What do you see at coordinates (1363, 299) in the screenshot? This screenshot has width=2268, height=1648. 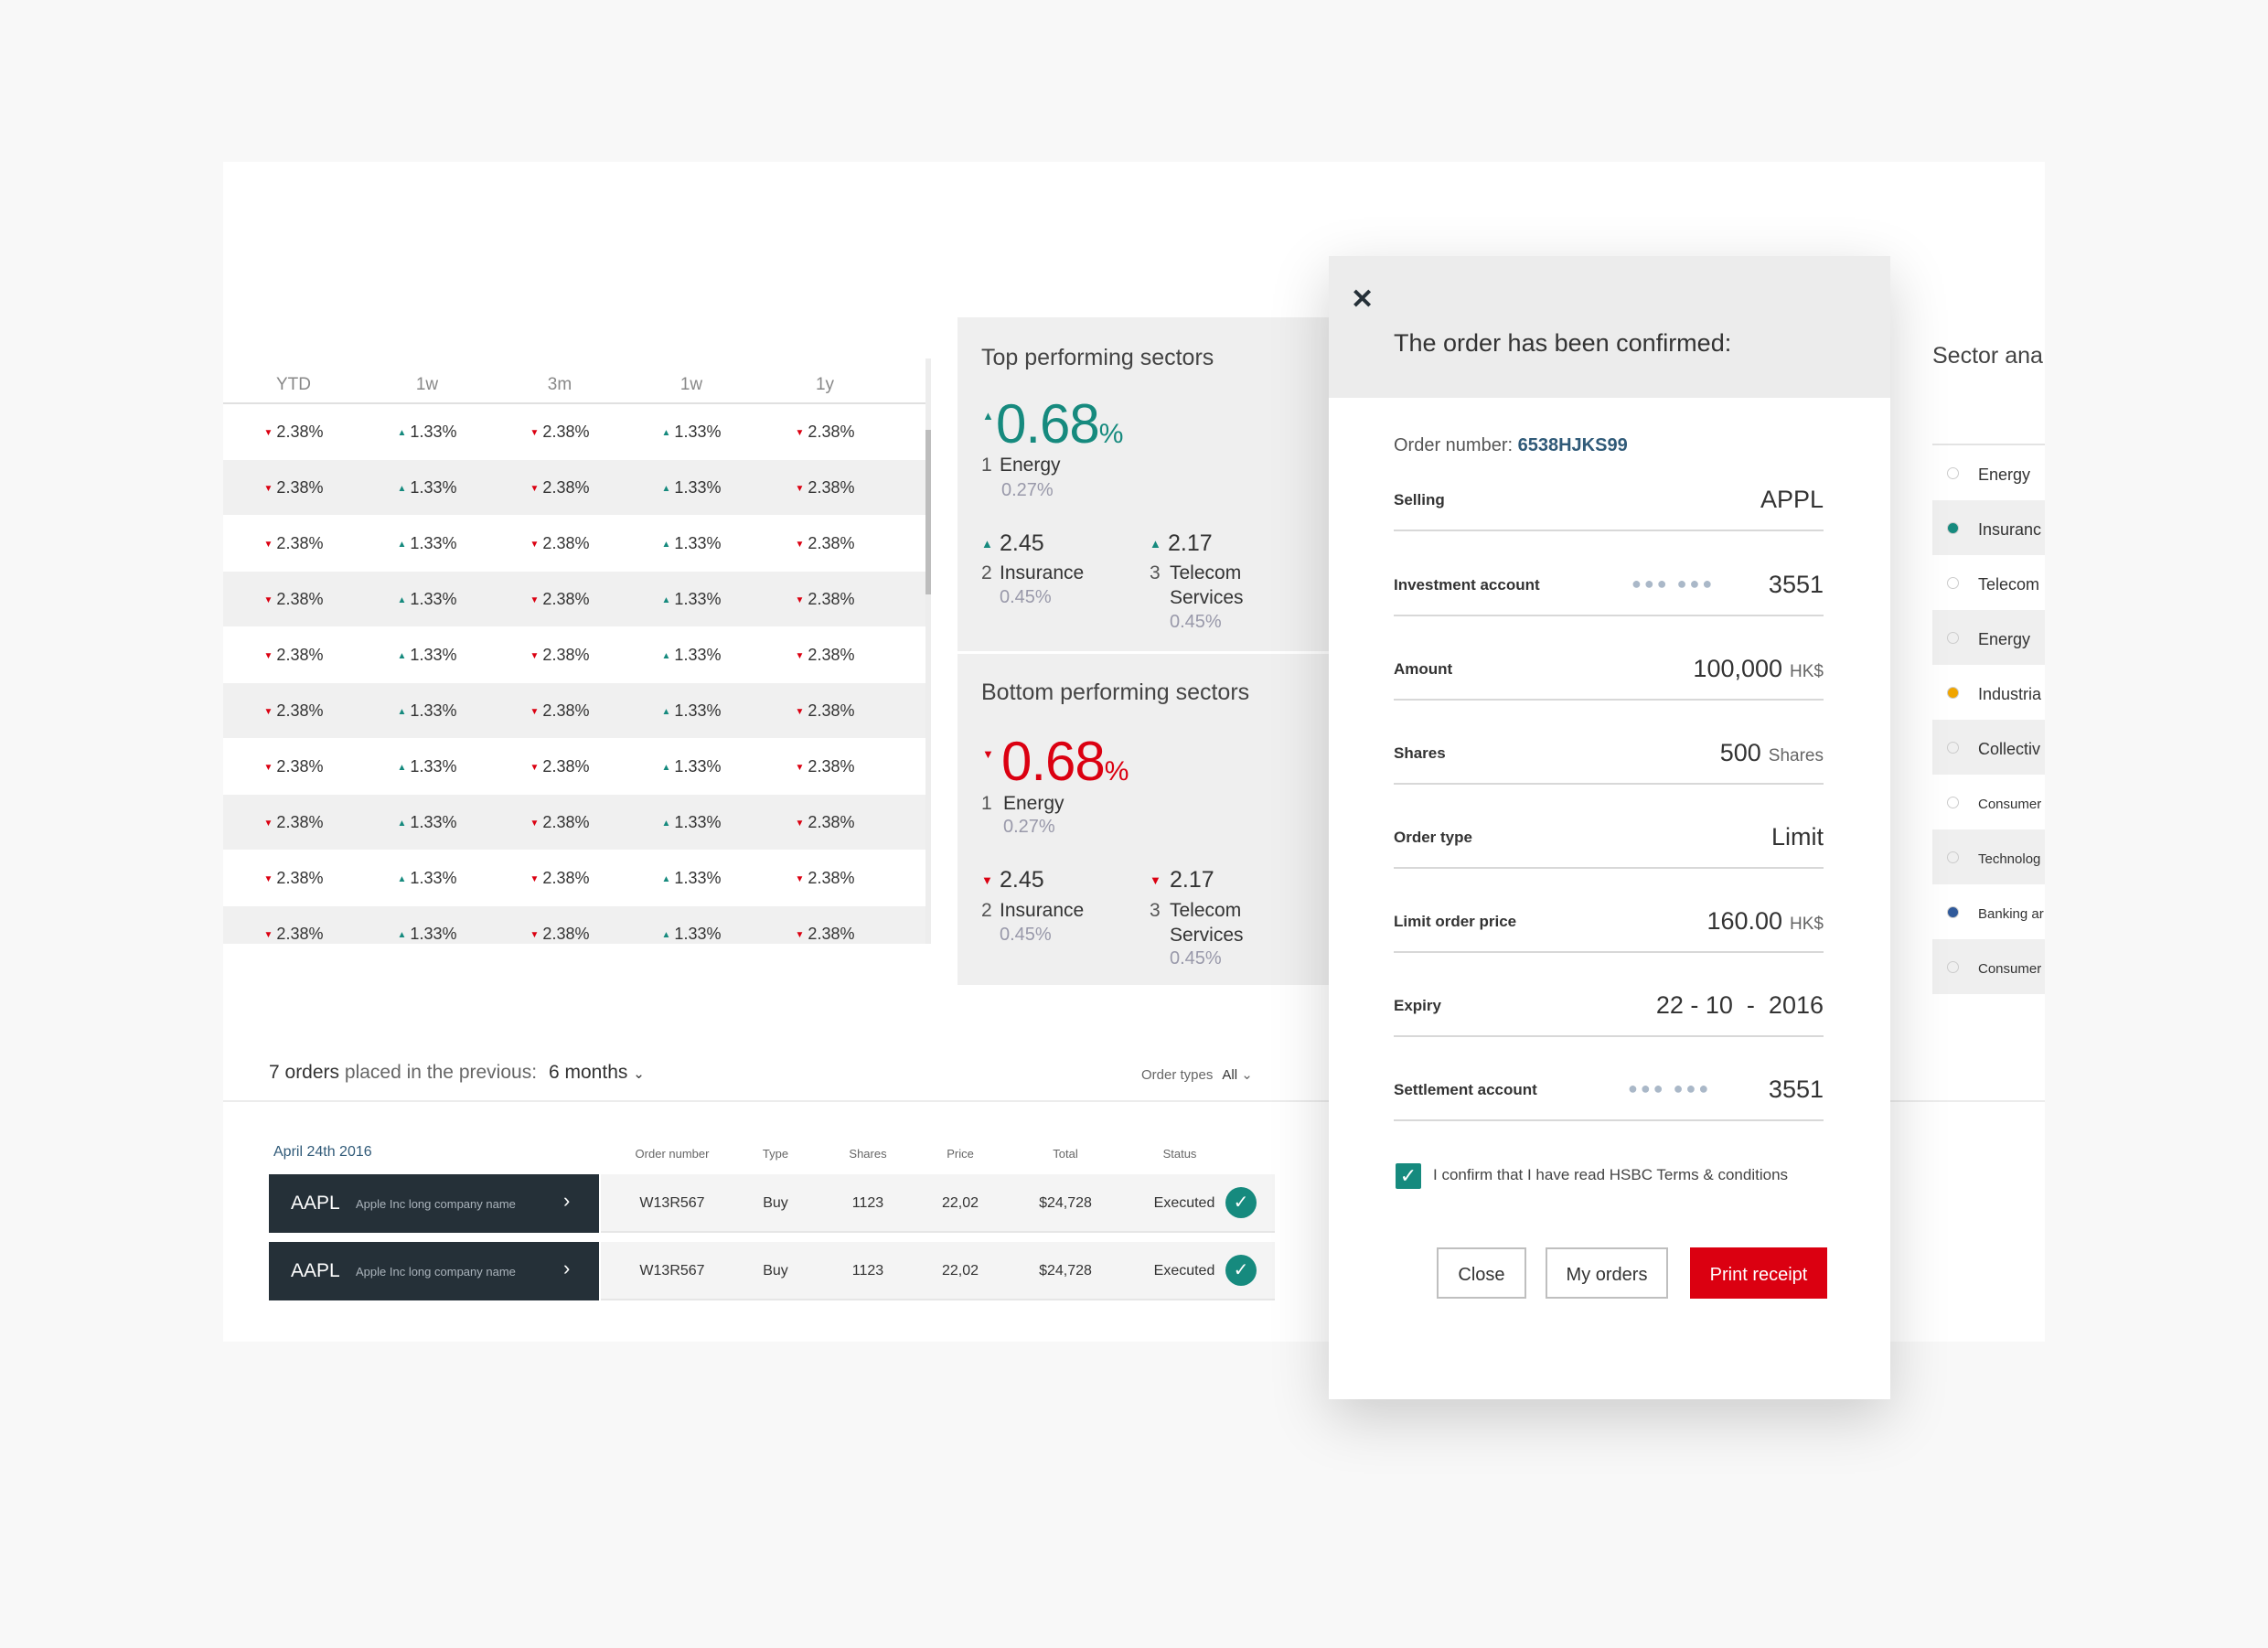 I see `close-icon: ✕` at bounding box center [1363, 299].